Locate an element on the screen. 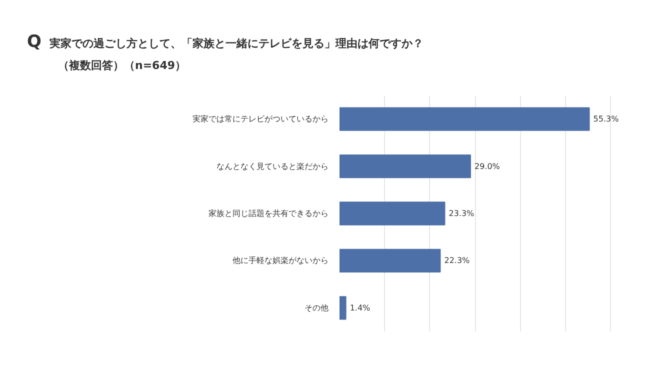 Image resolution: width=650 pixels, height=366 pixels. data-label: 22.3% is located at coordinates (457, 261).